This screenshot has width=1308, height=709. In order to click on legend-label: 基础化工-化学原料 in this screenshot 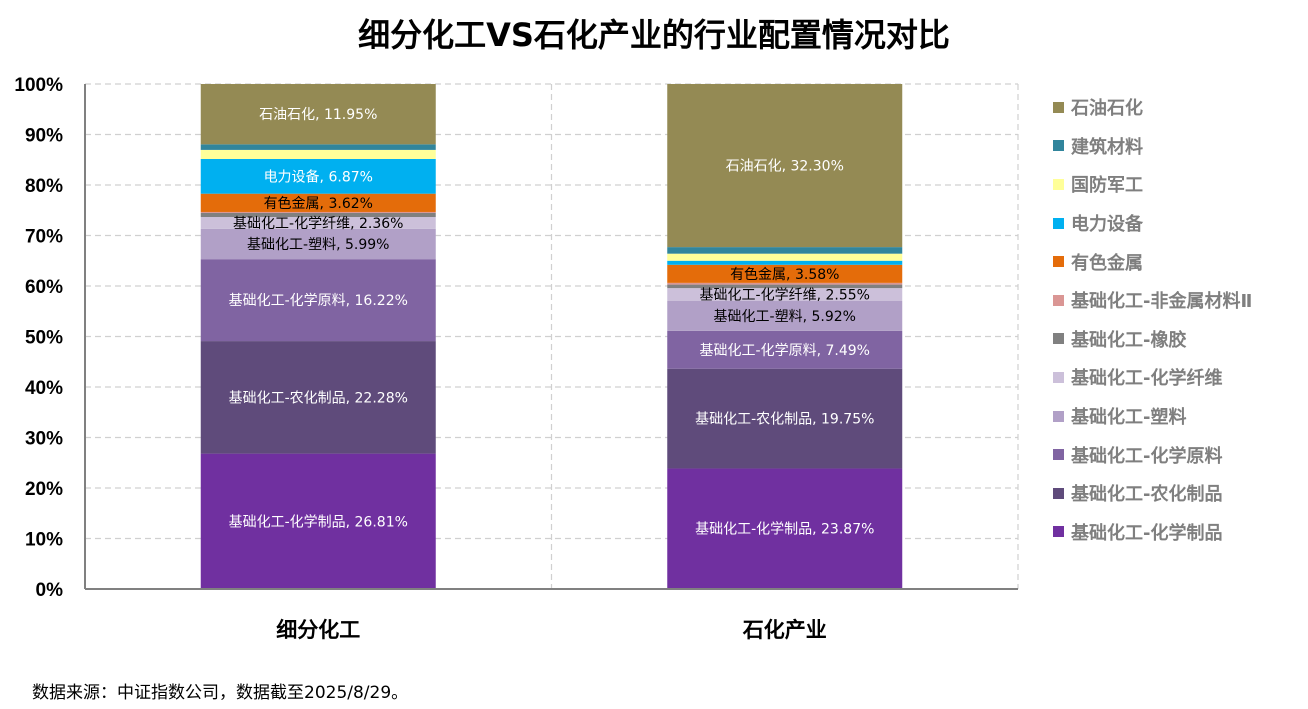, I will do `click(1147, 456)`.